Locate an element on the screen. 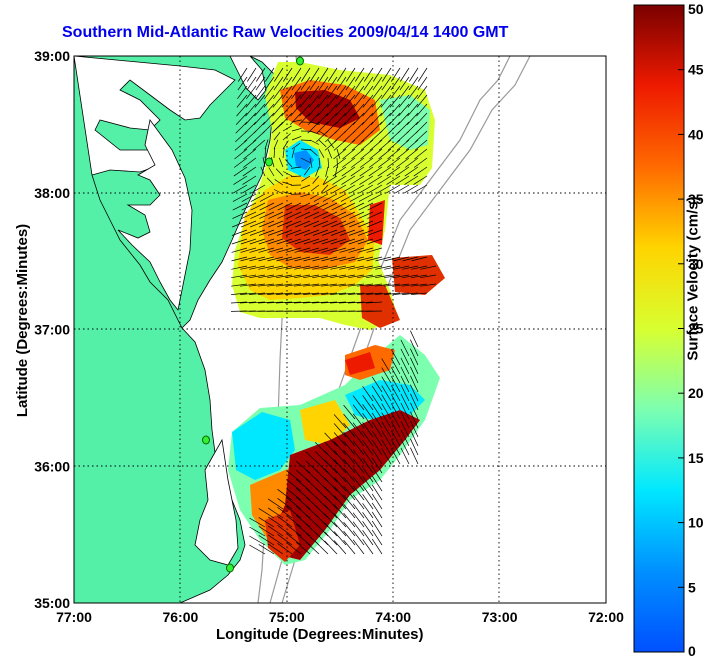 The height and width of the screenshot is (659, 724). colorbar-tick-label: 45 is located at coordinates (696, 70).